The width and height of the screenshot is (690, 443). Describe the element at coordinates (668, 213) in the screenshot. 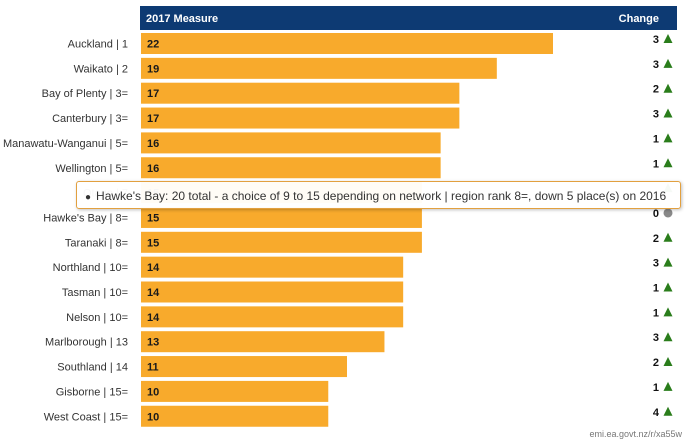

I see `no-change-dot-icon` at that location.